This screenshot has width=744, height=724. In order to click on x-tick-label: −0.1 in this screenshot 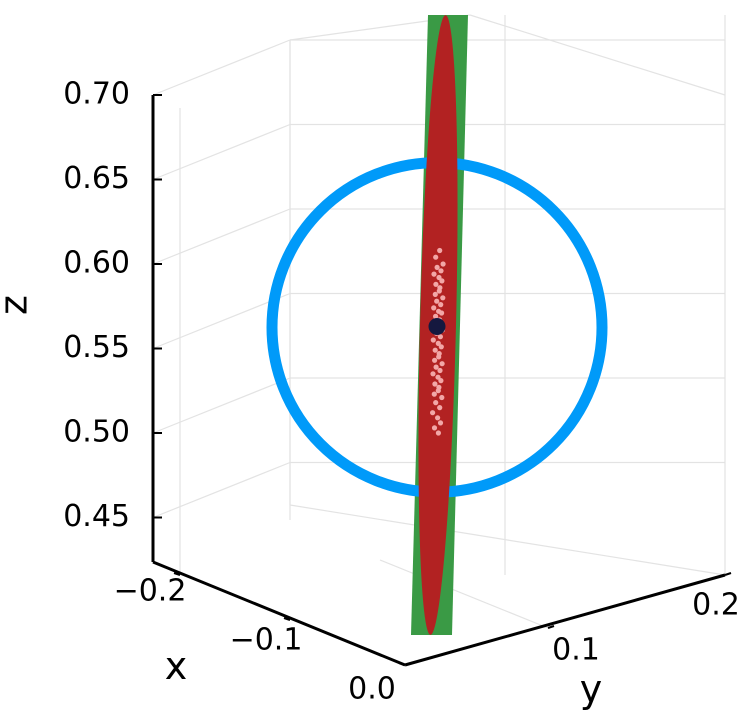, I will do `click(266, 640)`.